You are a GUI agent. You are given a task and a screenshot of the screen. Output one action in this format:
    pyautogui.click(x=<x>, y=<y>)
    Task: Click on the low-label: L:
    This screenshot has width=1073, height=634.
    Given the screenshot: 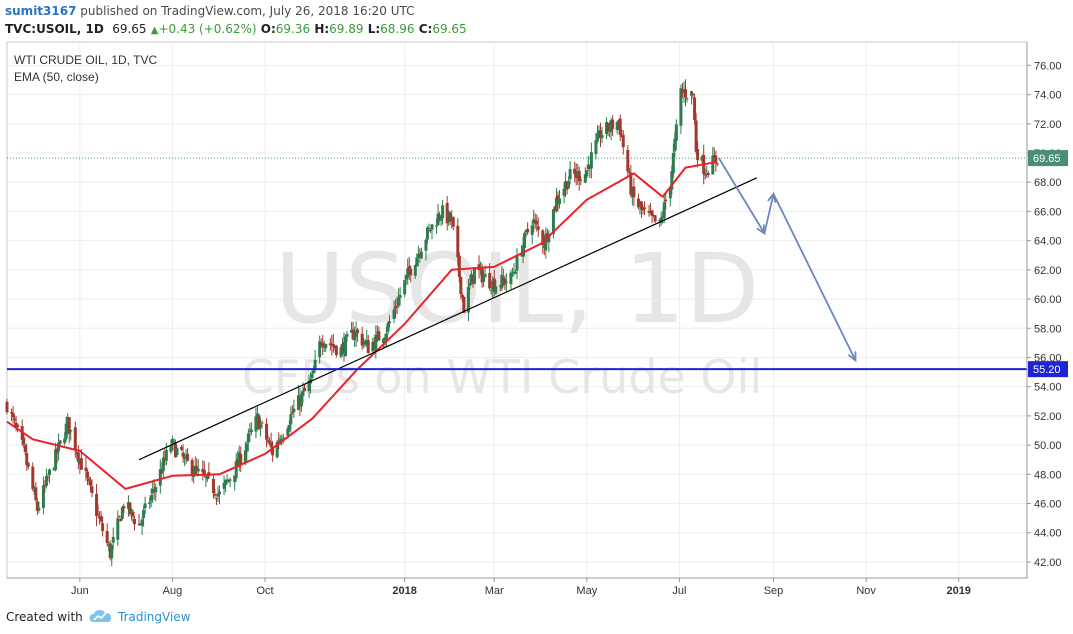 What is the action you would take?
    pyautogui.click(x=374, y=29)
    